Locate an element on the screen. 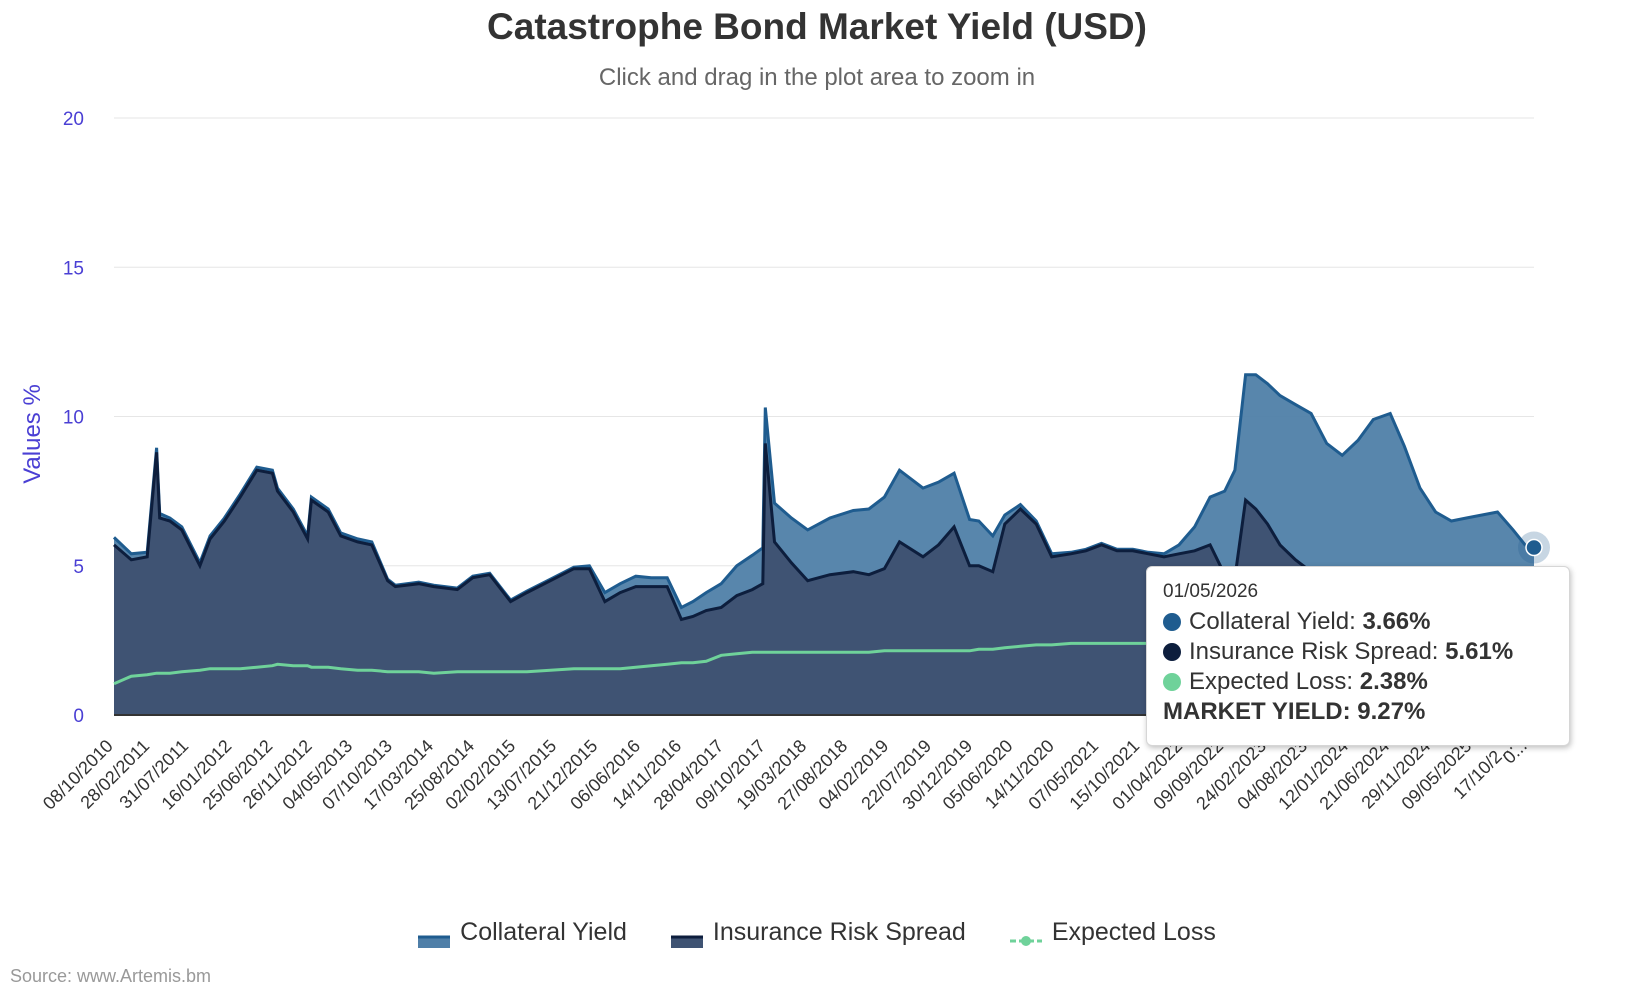  y-tick-label: 15 is located at coordinates (73, 268).